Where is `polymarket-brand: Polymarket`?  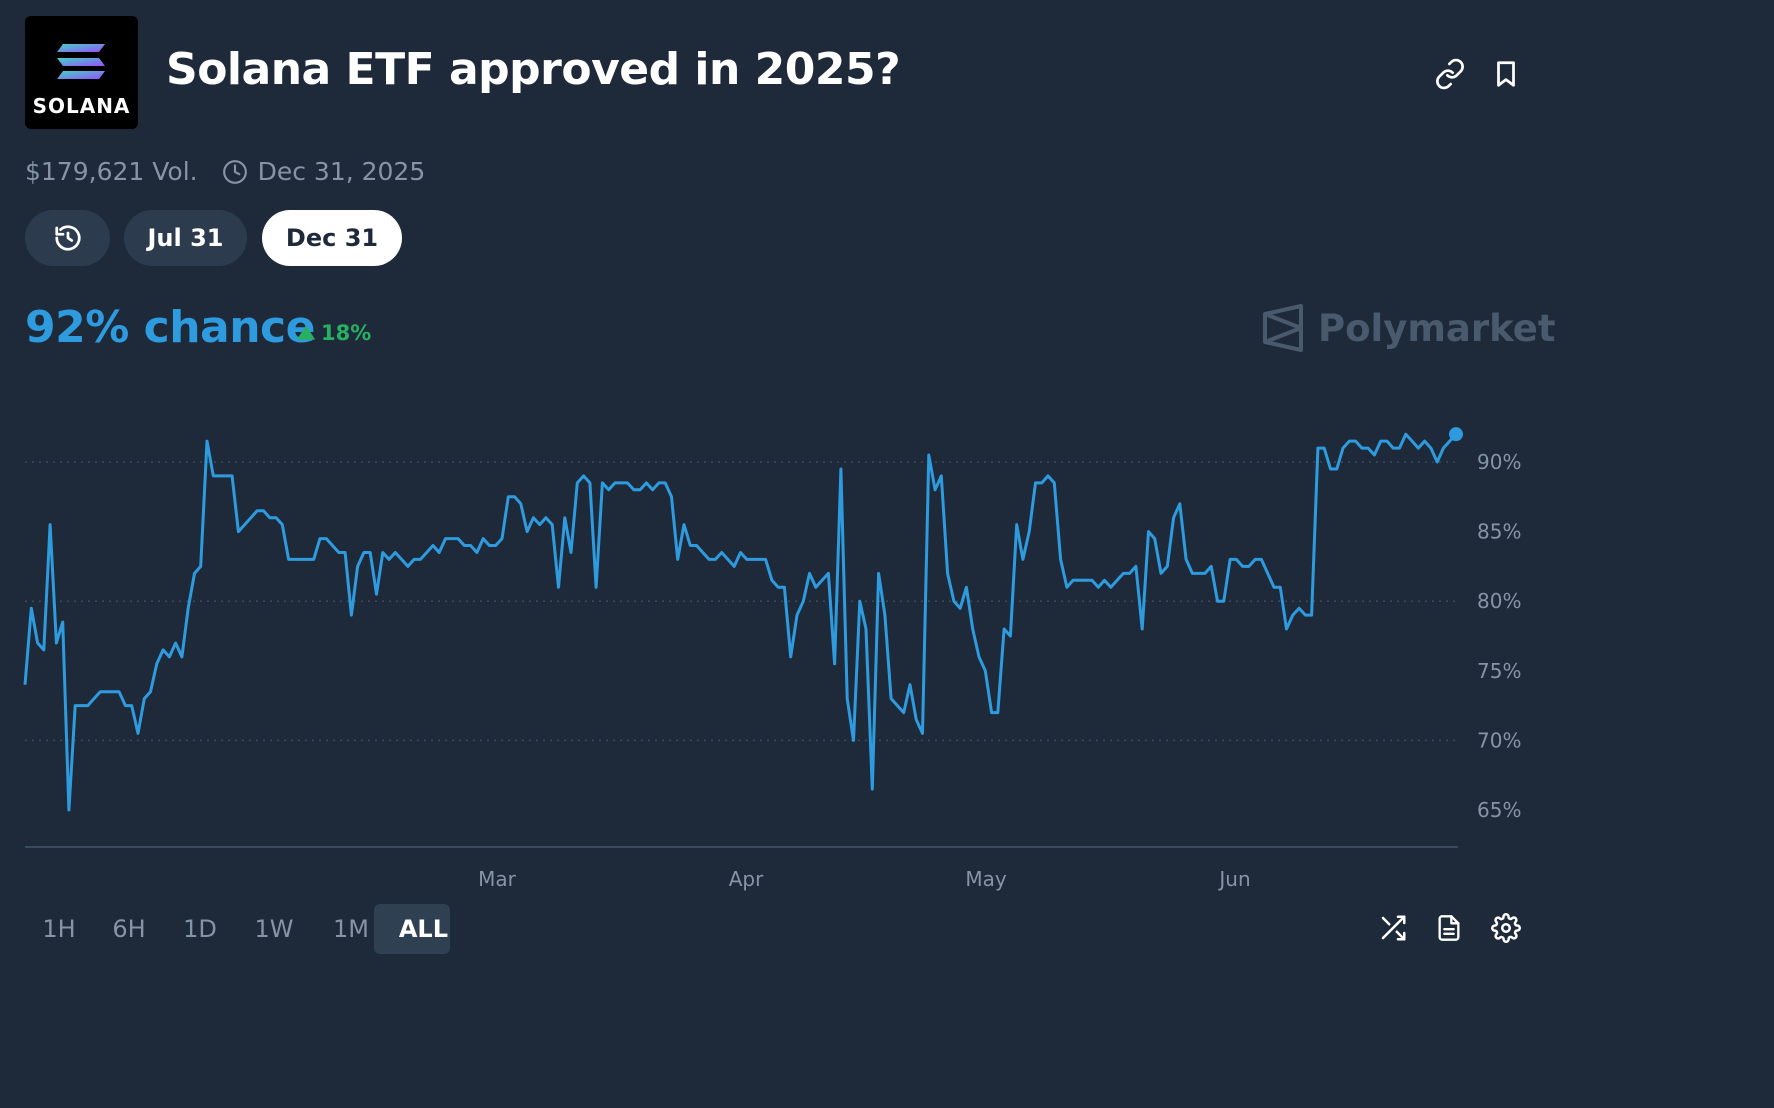
polymarket-brand: Polymarket is located at coordinates (1409, 328).